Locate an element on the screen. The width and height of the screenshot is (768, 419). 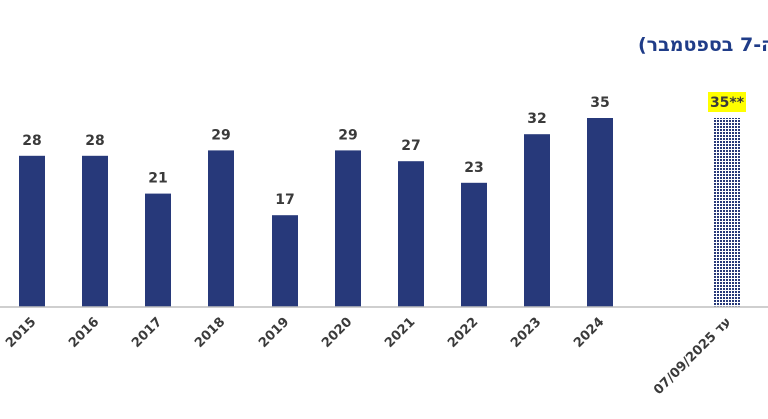
bar-2023 is located at coordinates (537, 220).